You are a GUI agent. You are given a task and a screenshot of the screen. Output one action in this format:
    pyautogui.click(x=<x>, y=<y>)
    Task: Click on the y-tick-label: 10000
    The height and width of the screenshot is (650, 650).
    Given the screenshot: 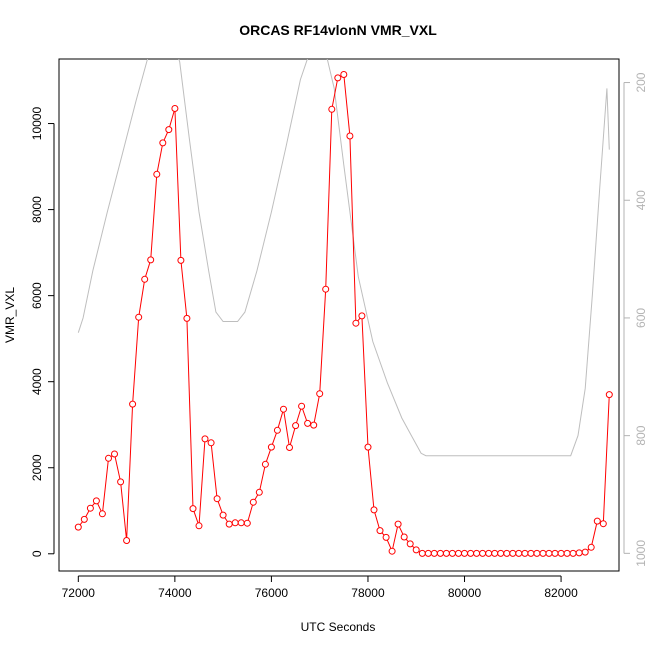 What is the action you would take?
    pyautogui.click(x=37, y=124)
    